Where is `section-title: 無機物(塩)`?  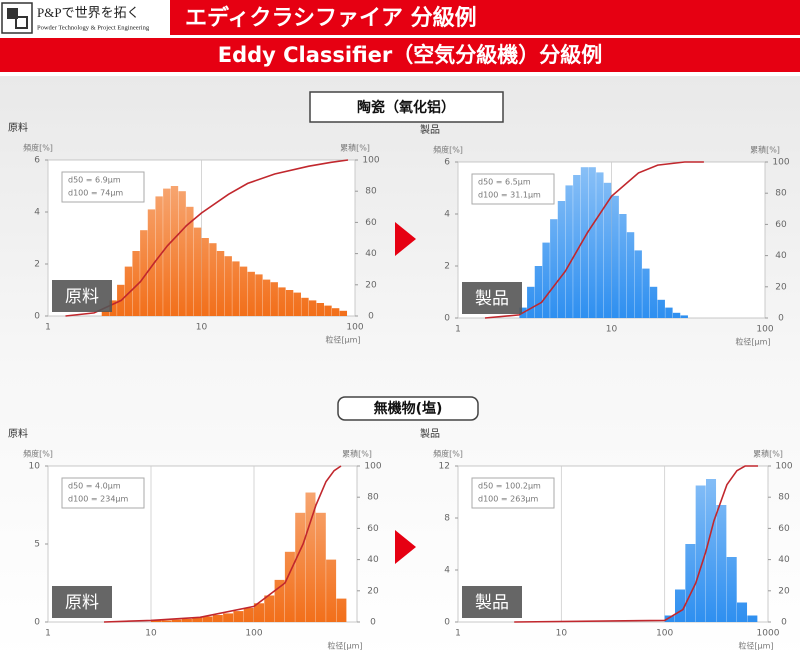
section-title: 無機物(塩) is located at coordinates (408, 408).